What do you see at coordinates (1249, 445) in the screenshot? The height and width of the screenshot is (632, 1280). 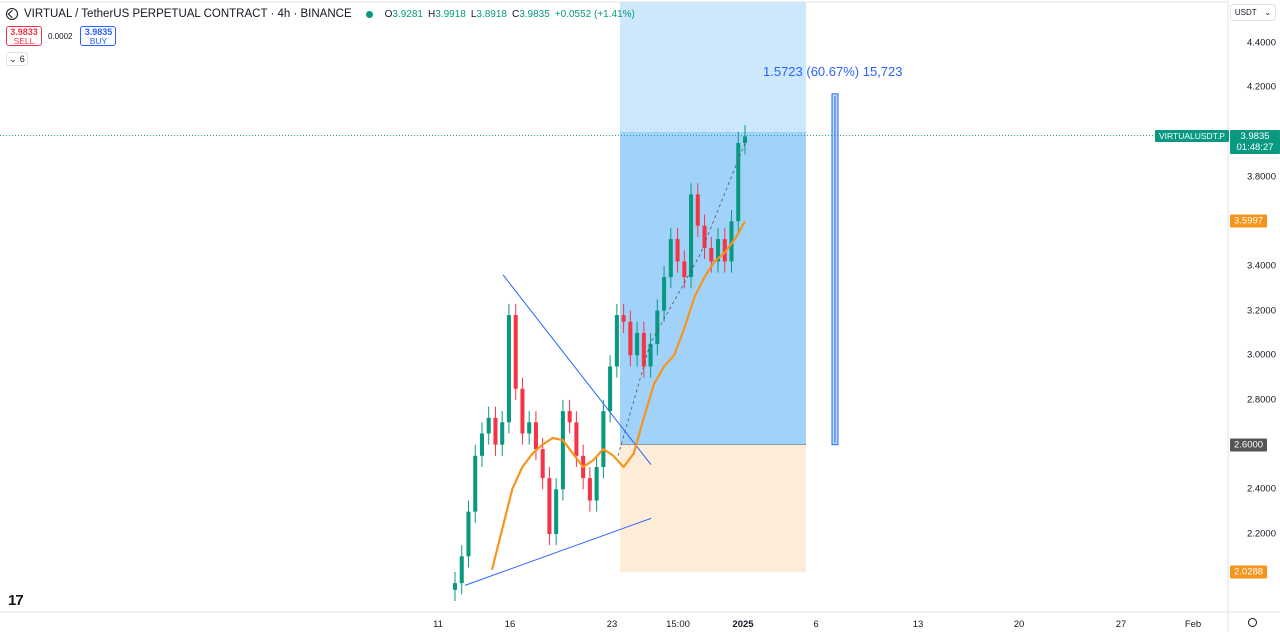 I see `entry-price-label: 2.6000` at bounding box center [1249, 445].